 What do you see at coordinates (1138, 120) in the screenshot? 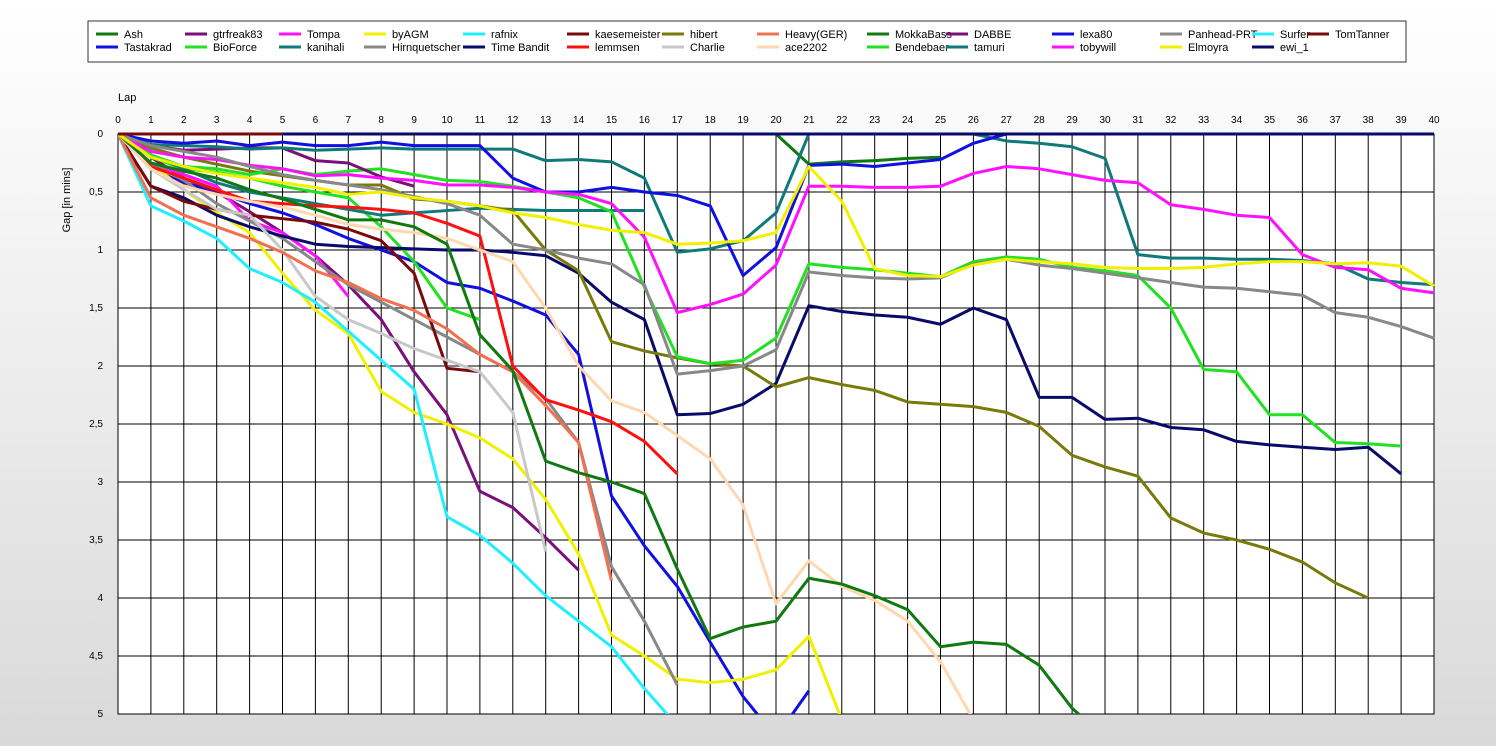
I see `x-tick-label: 31` at bounding box center [1138, 120].